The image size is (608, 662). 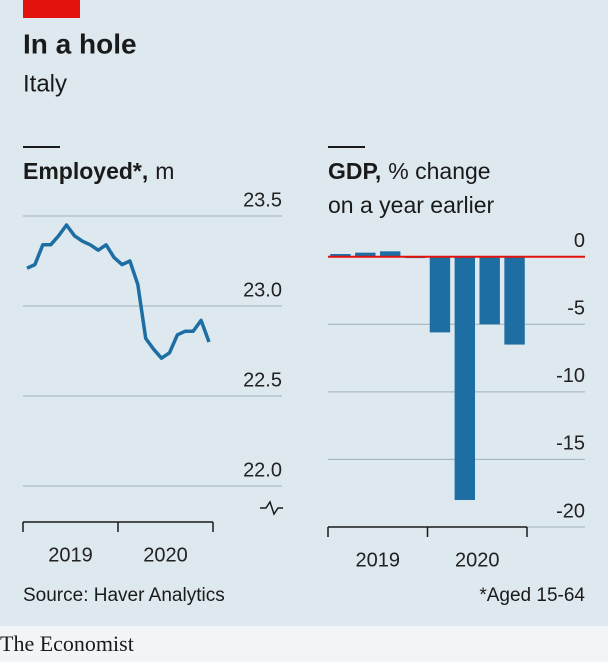 I want to click on chart-subtitle: on a year earlier, so click(x=411, y=205).